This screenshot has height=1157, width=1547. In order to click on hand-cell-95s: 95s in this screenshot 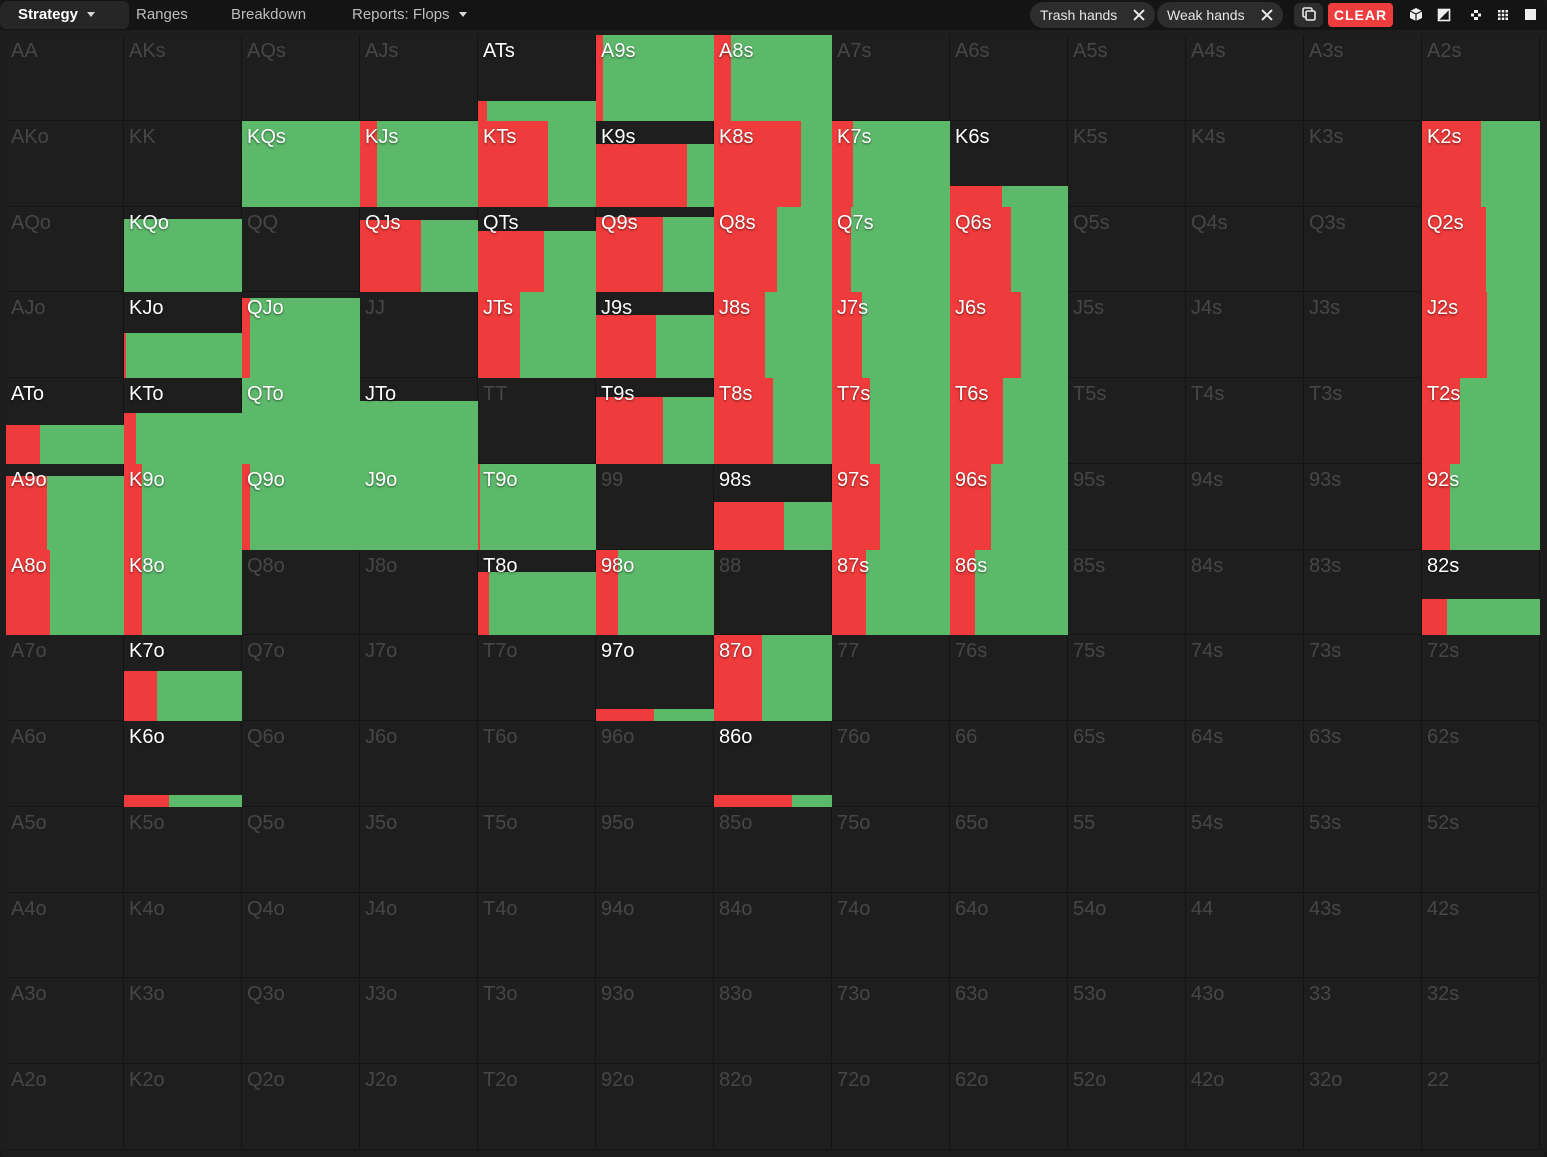, I will do `click(1127, 506)`.